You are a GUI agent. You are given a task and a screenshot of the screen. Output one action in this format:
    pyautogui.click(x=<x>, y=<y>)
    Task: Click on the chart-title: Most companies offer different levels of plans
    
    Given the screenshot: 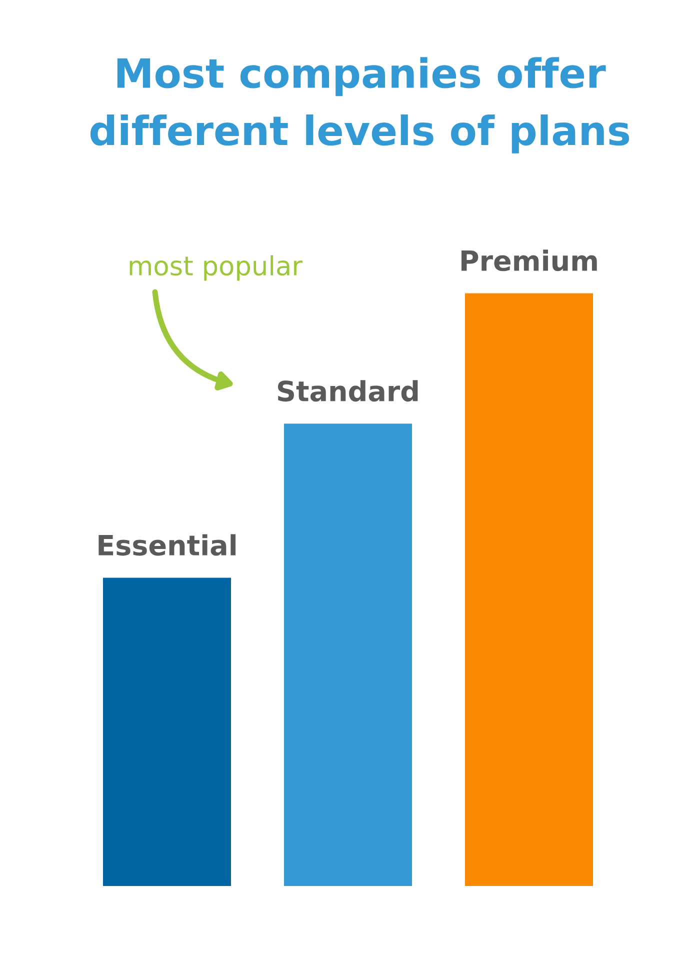 What is the action you would take?
    pyautogui.click(x=360, y=105)
    